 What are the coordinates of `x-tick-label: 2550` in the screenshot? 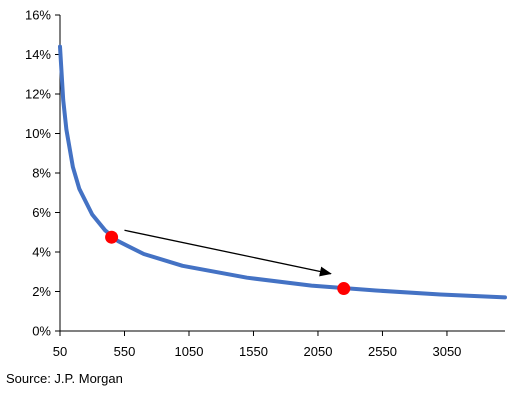 It's located at (382, 351).